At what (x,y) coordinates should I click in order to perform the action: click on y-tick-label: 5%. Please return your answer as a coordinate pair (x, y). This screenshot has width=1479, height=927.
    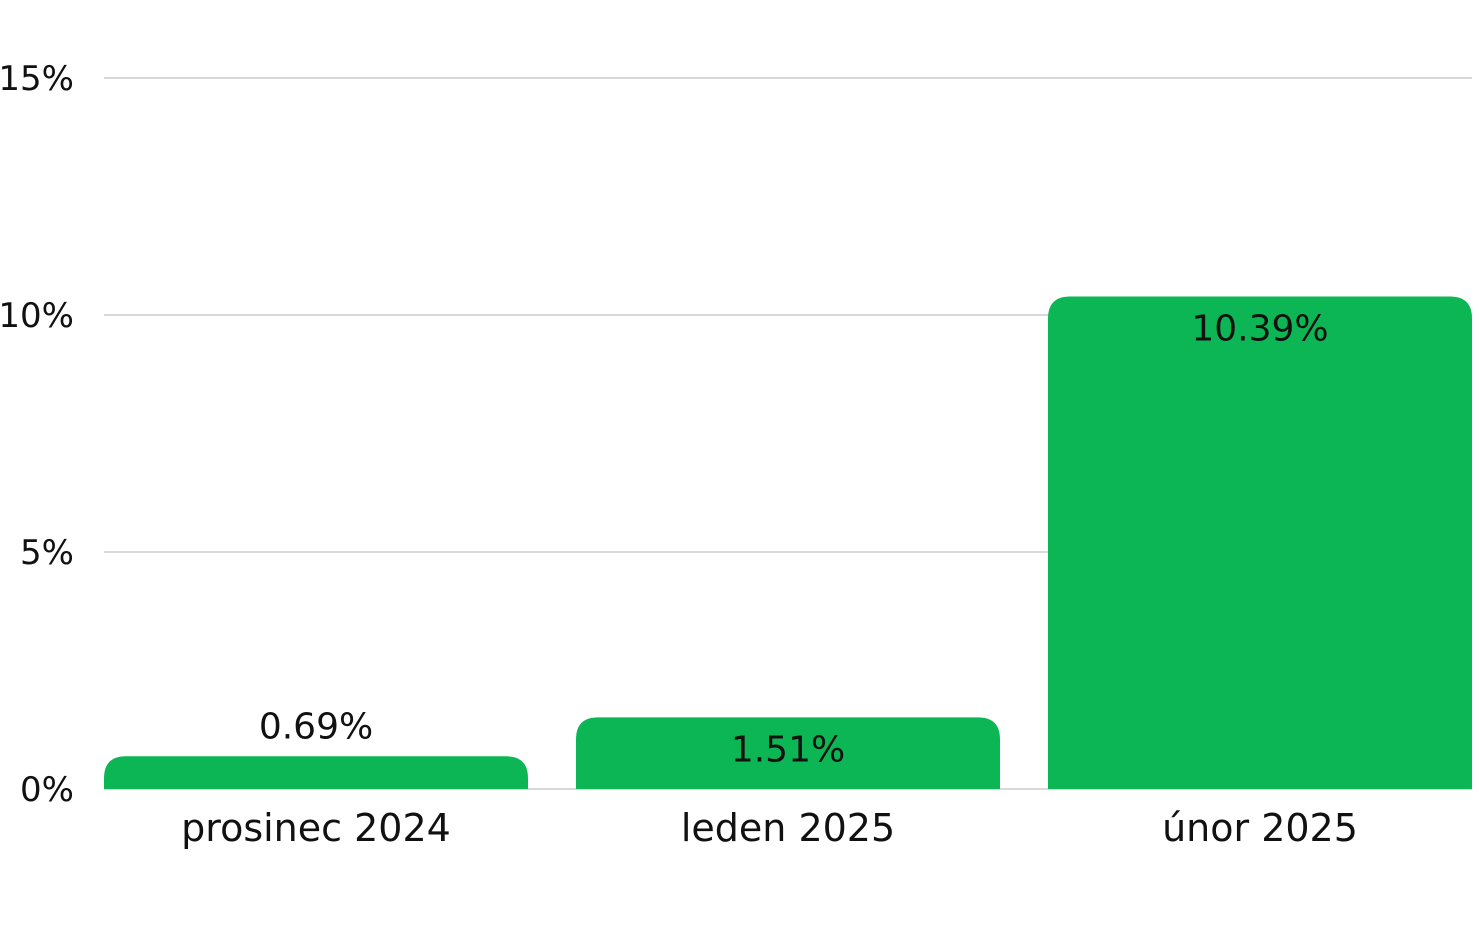
    Looking at the image, I should click on (47, 553).